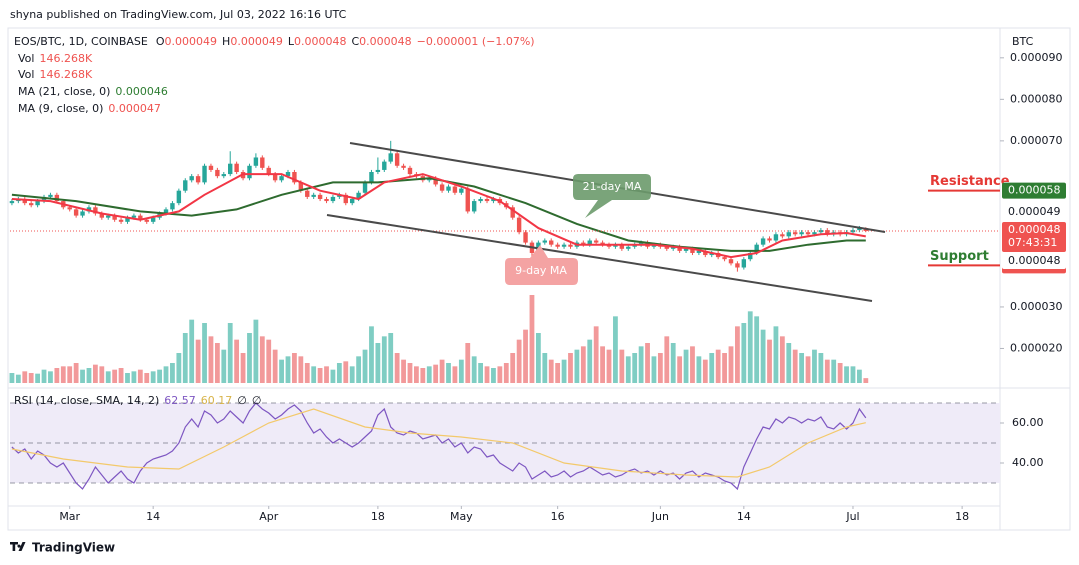 The image size is (1079, 565). I want to click on y-tick-label: 0.000070, so click(1036, 140).